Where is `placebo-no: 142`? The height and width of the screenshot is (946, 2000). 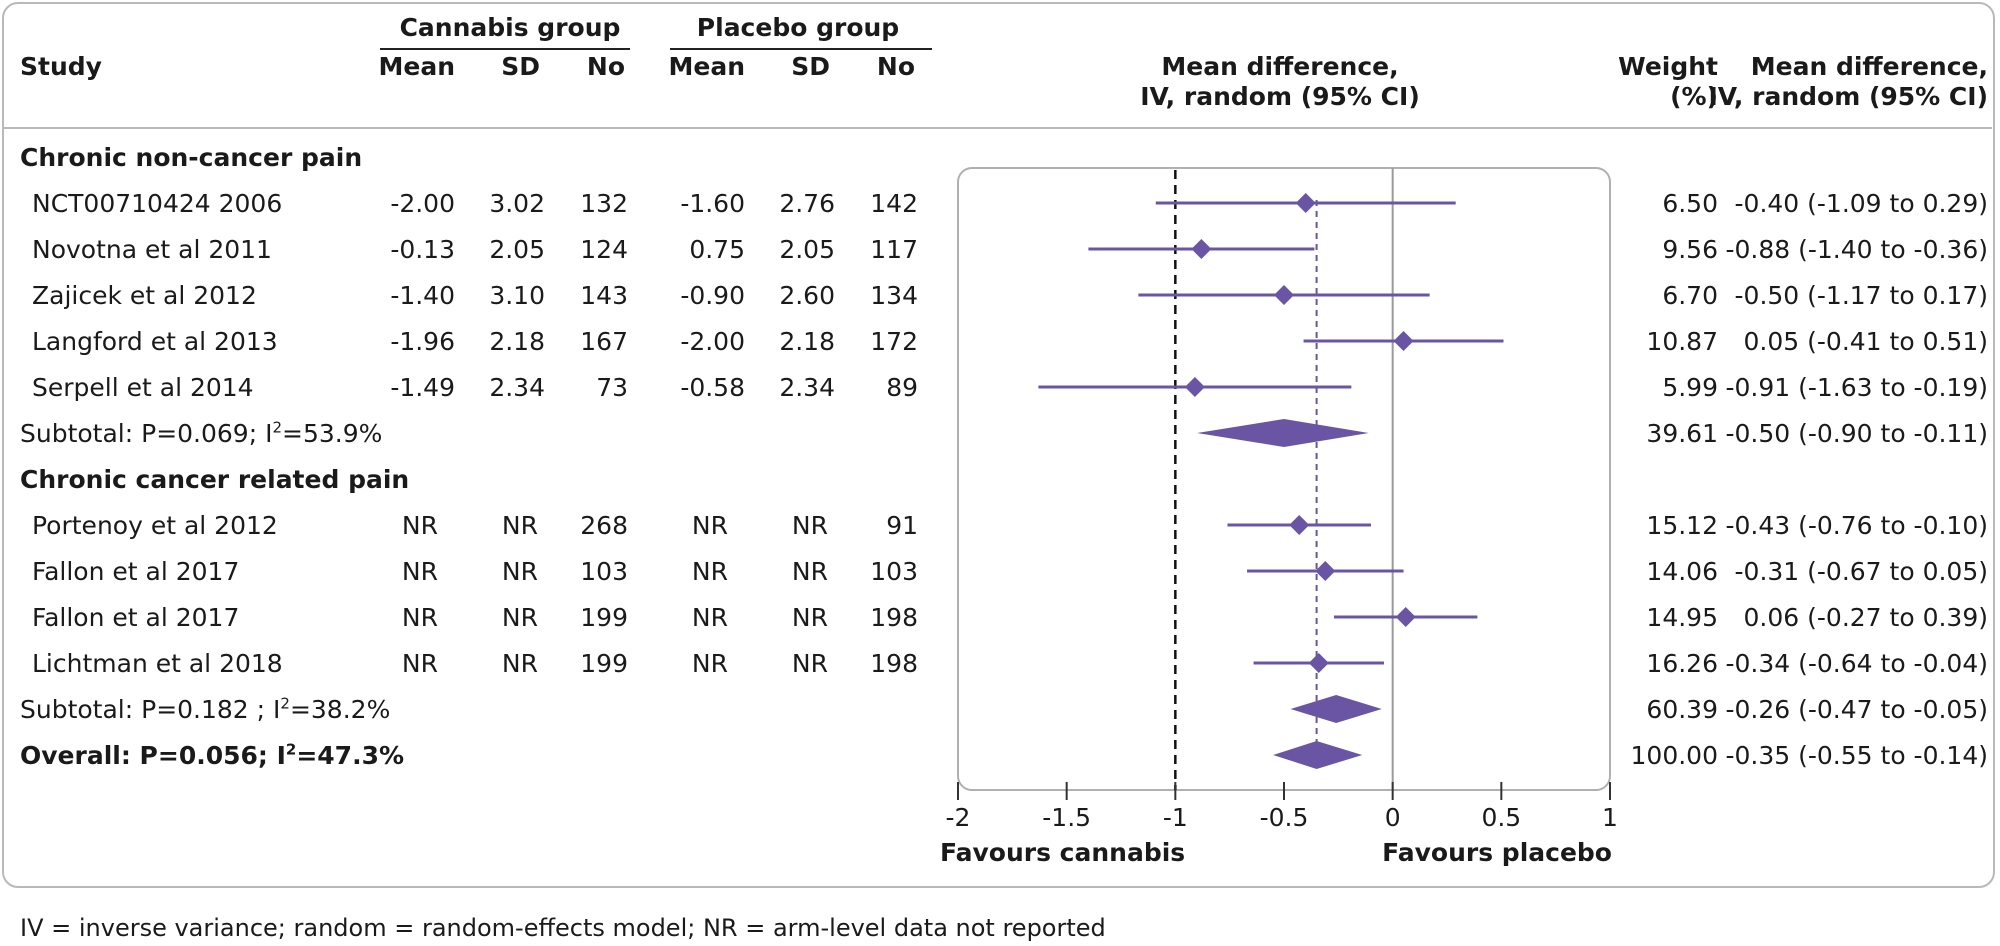
placebo-no: 142 is located at coordinates (894, 203).